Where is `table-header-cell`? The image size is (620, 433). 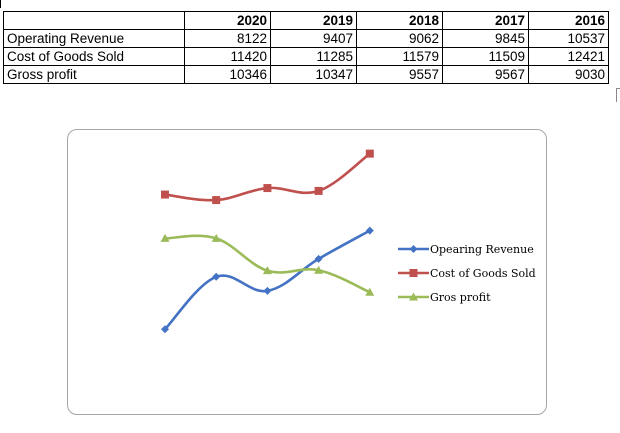 table-header-cell is located at coordinates (94, 20).